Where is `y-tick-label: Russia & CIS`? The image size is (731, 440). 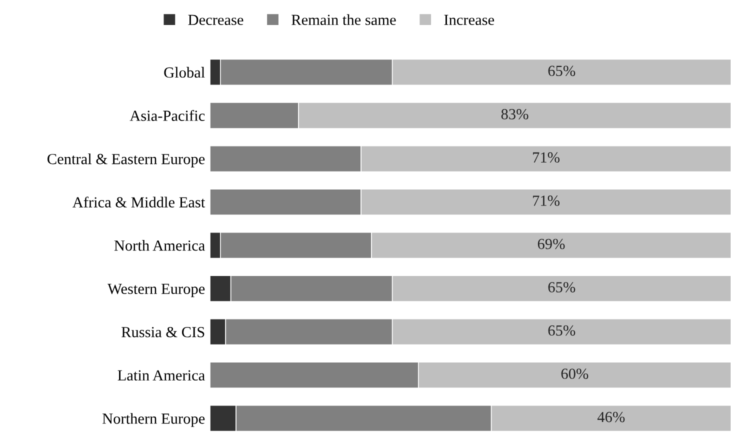
y-tick-label: Russia & CIS is located at coordinates (163, 332).